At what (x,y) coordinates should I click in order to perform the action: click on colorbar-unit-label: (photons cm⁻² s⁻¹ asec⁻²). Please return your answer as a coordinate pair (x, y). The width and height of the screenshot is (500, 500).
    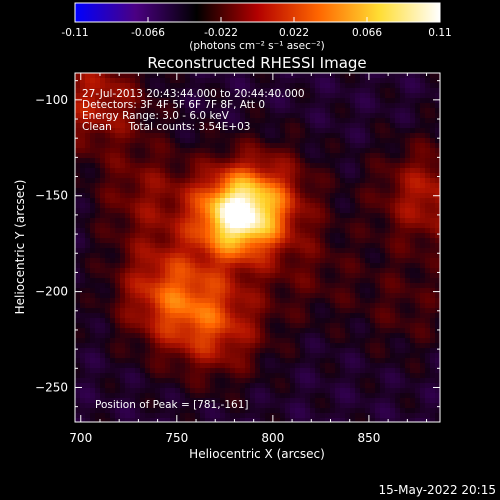
    Looking at the image, I should click on (256, 46).